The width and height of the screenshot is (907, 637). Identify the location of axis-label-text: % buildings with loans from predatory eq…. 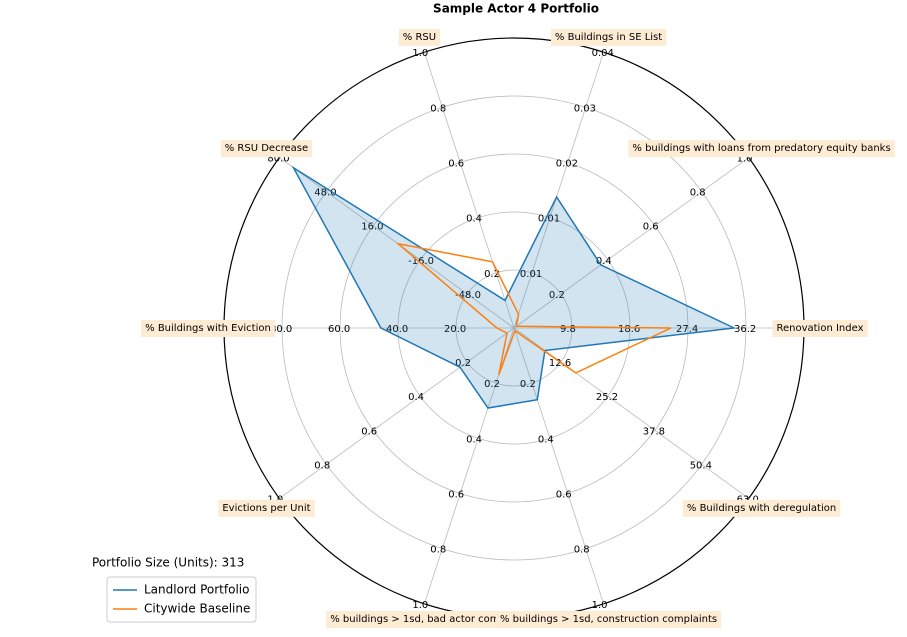
(761, 148).